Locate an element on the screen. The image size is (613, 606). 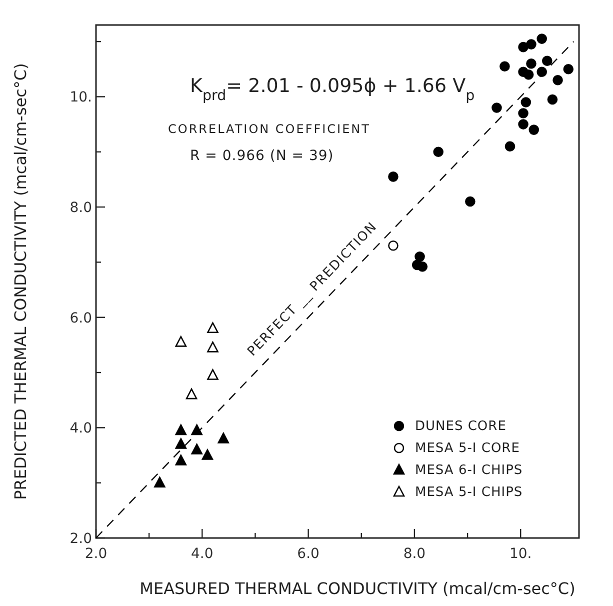
annotation: R = 0.966 (N = 39) is located at coordinates (262, 156).